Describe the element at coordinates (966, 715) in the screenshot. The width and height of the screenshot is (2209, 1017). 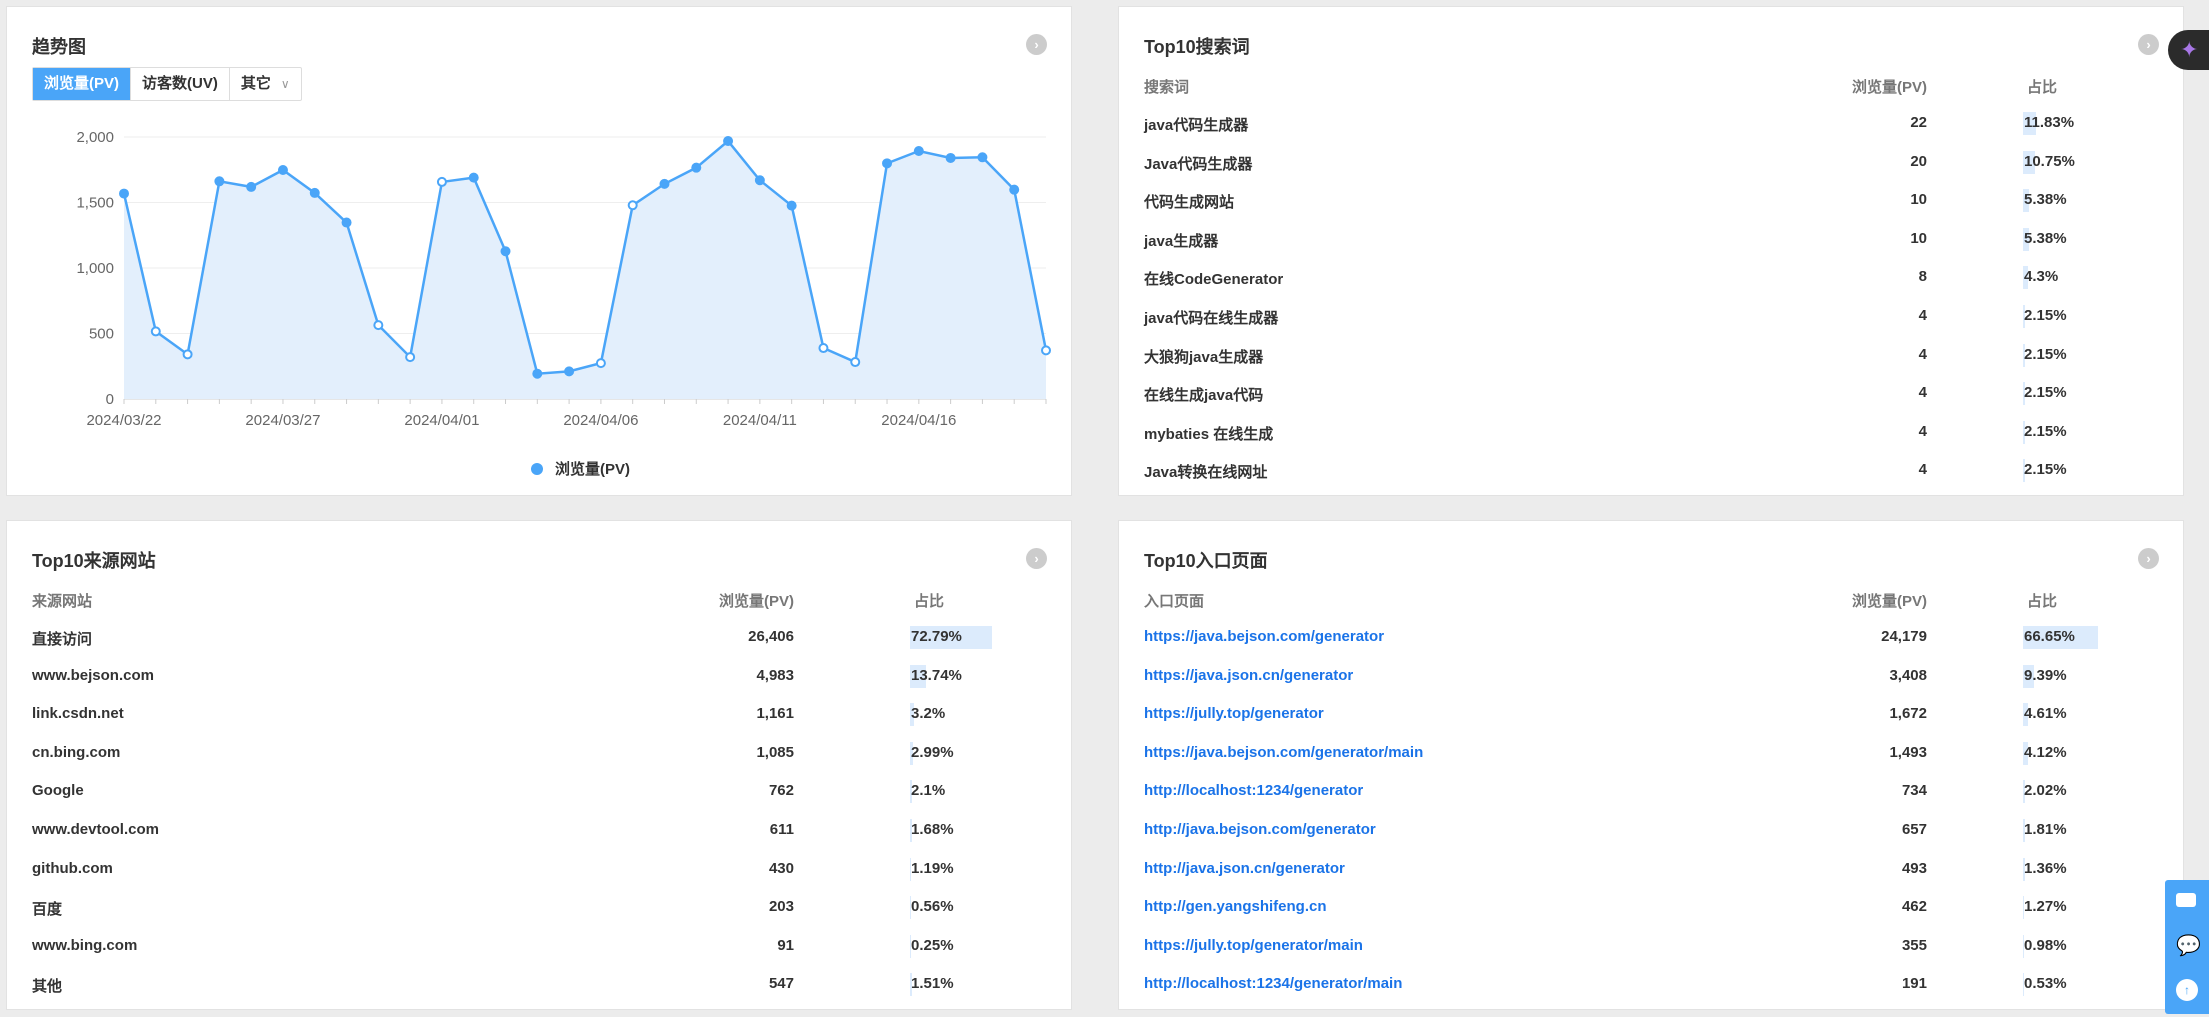
I see `row-pct: 3.2%` at that location.